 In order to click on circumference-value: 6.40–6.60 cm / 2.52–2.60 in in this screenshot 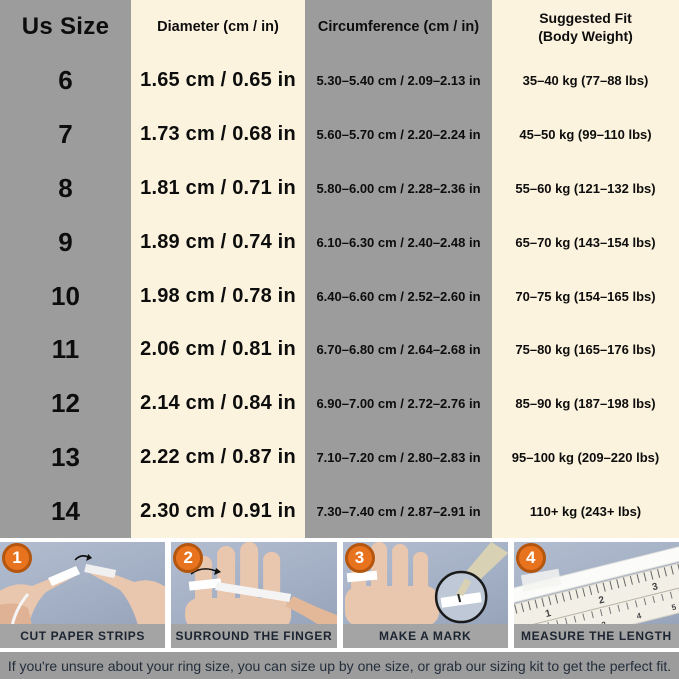, I will do `click(398, 296)`.